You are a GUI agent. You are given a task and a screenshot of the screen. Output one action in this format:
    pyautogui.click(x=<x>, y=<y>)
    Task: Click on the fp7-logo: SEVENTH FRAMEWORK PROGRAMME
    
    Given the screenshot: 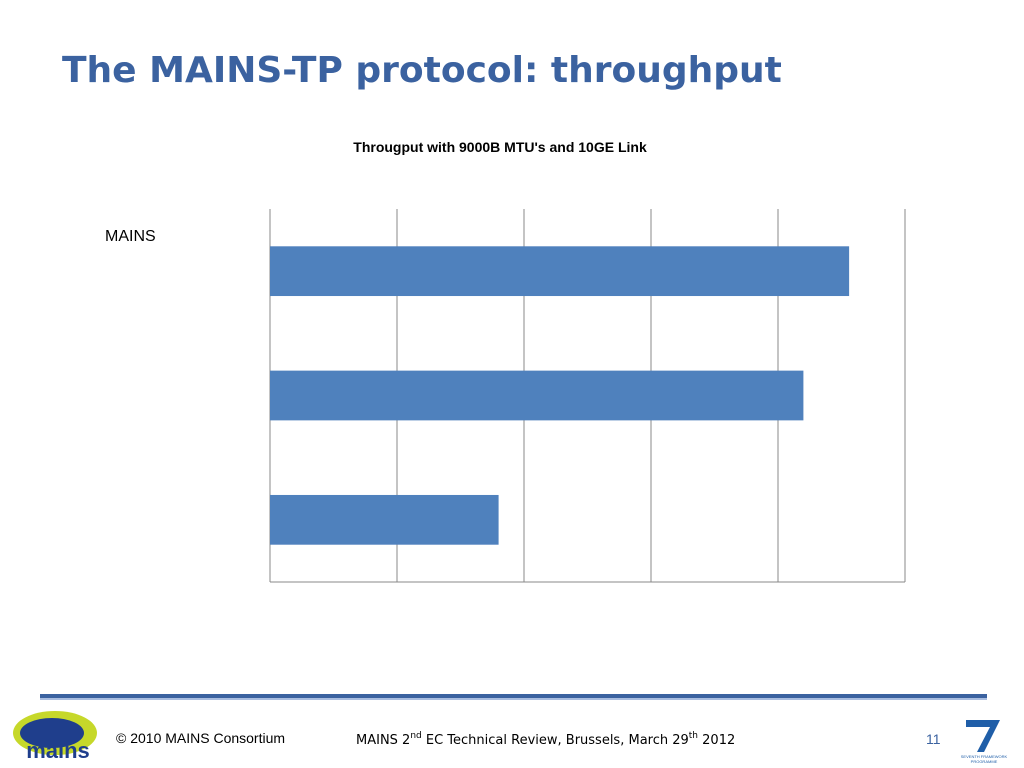 What is the action you would take?
    pyautogui.click(x=984, y=742)
    